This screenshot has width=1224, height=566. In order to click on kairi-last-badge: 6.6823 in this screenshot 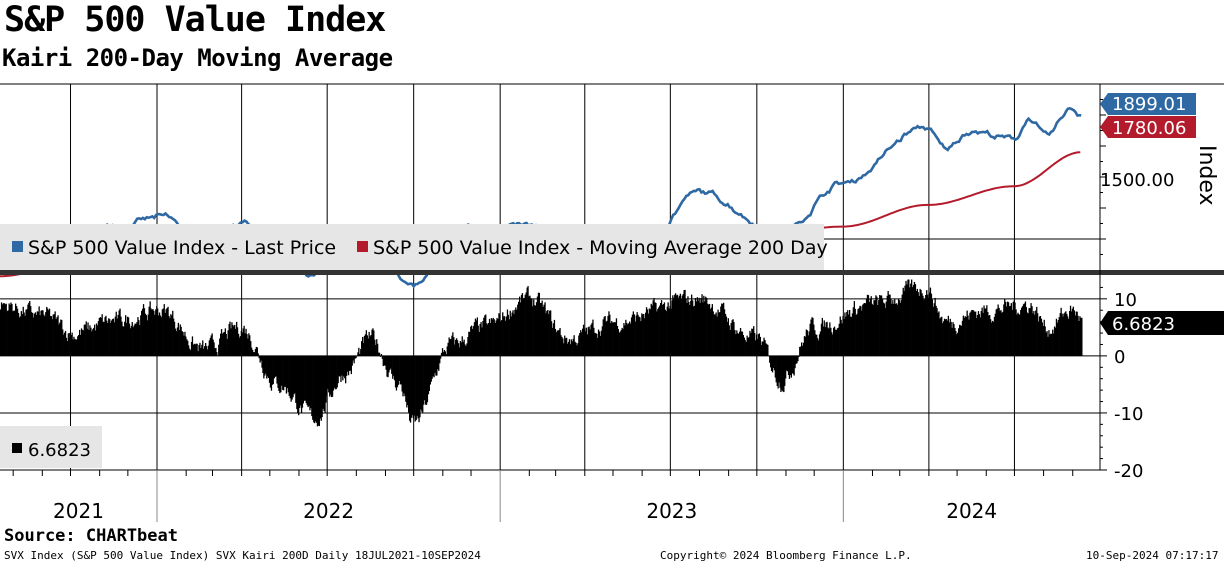, I will do `click(1162, 323)`.